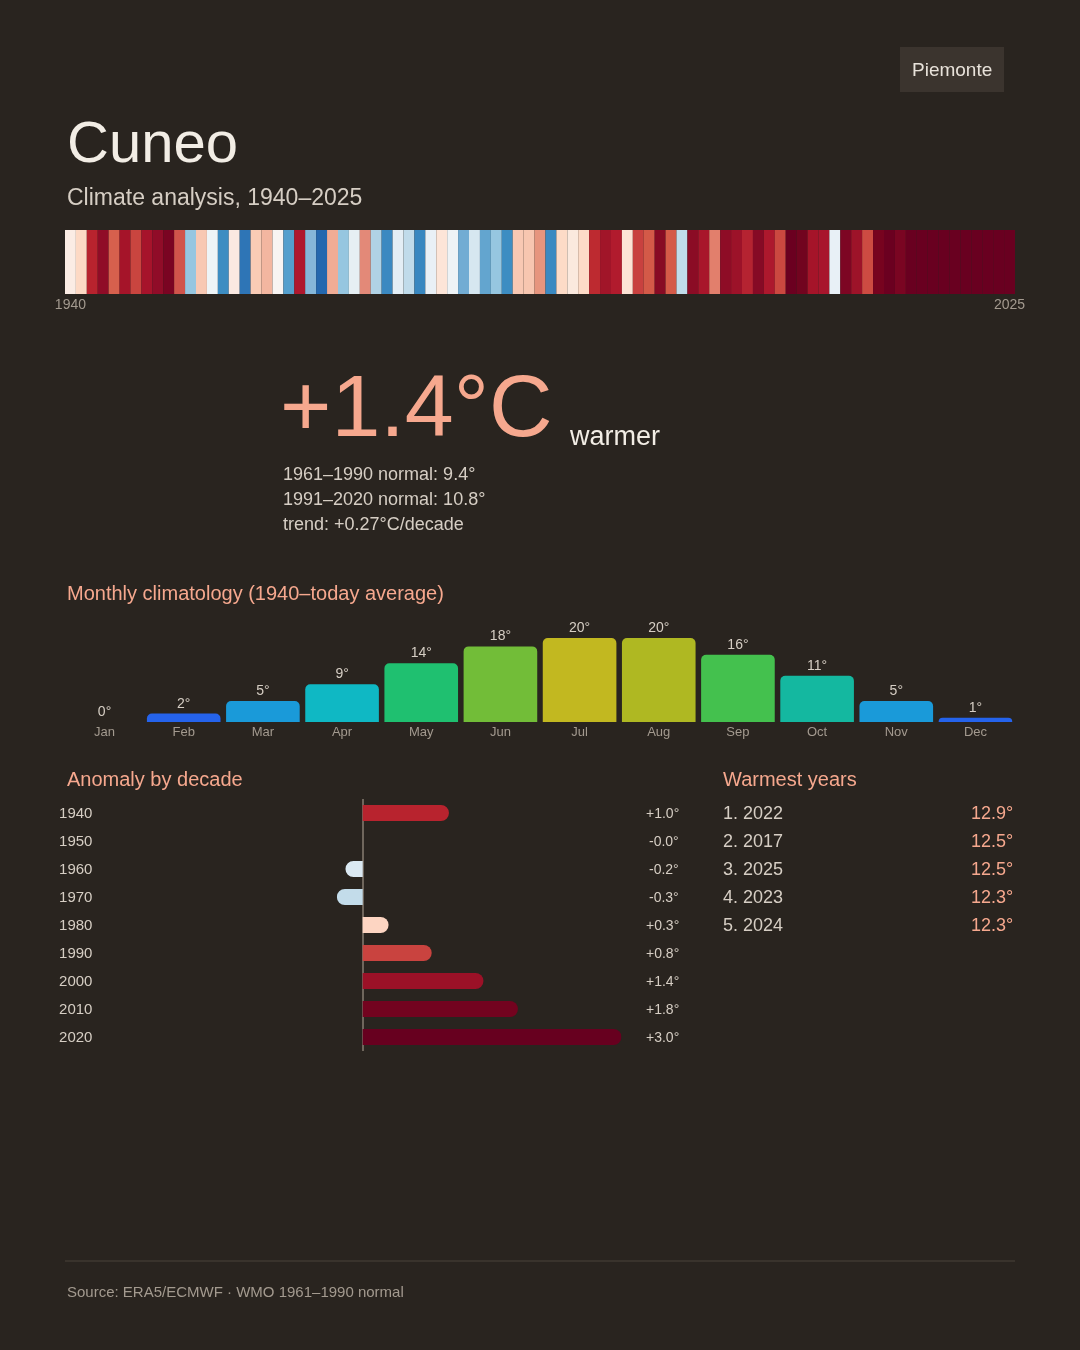 This screenshot has width=1080, height=1350. Describe the element at coordinates (753, 897) in the screenshot. I see `category-label: 4. 2023` at that location.